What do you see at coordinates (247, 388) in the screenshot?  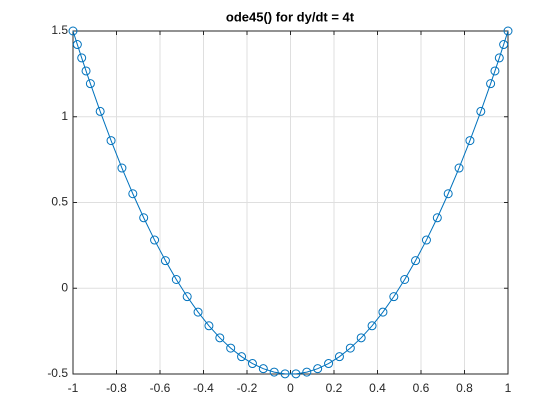 I see `x-tick-label: -0.2` at bounding box center [247, 388].